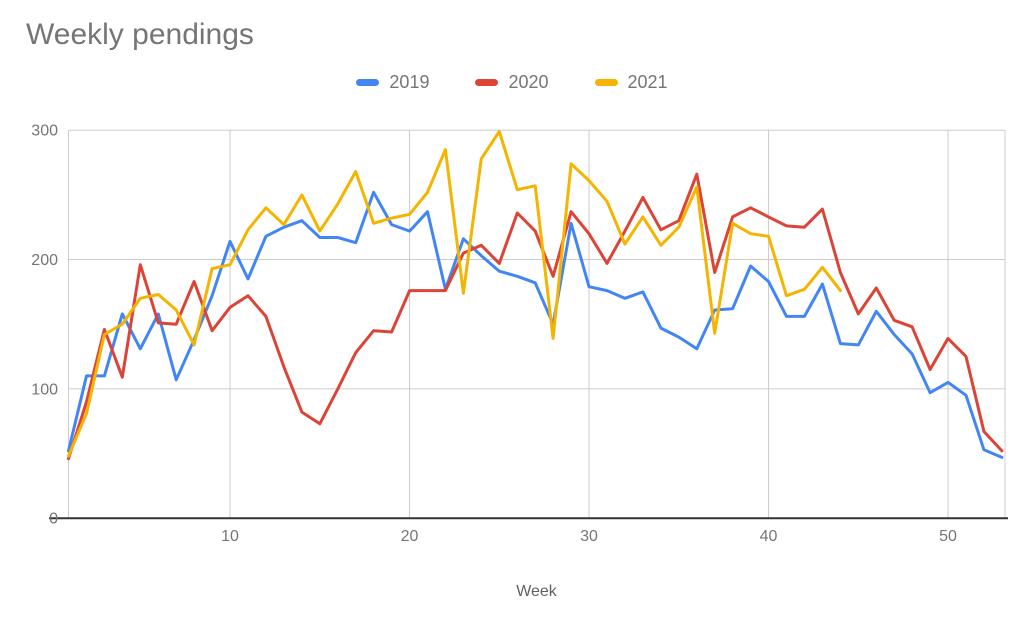 The height and width of the screenshot is (625, 1024). Describe the element at coordinates (44, 260) in the screenshot. I see `y-tick-label-200: 200` at that location.